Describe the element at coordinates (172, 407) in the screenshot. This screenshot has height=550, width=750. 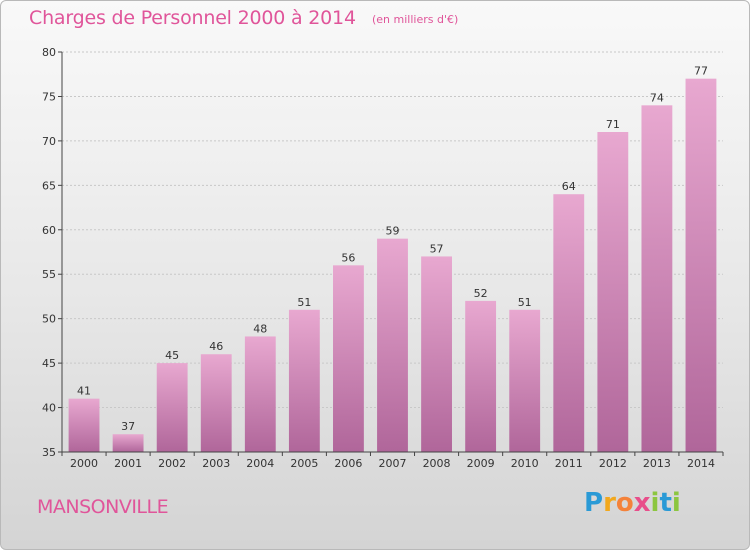
I see `bar-2002` at that location.